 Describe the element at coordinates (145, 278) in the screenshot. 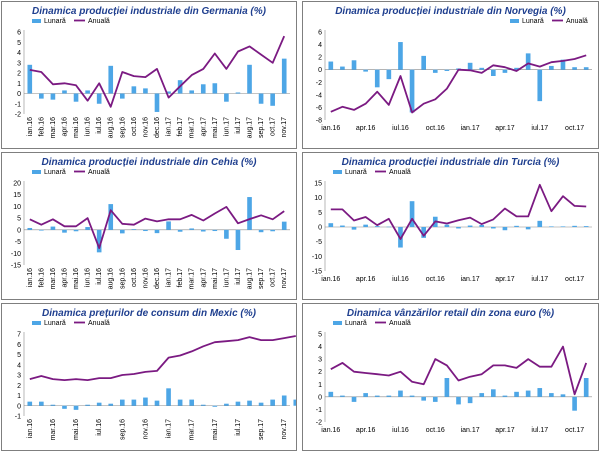

I see `x-tick-label: nov.16` at that location.